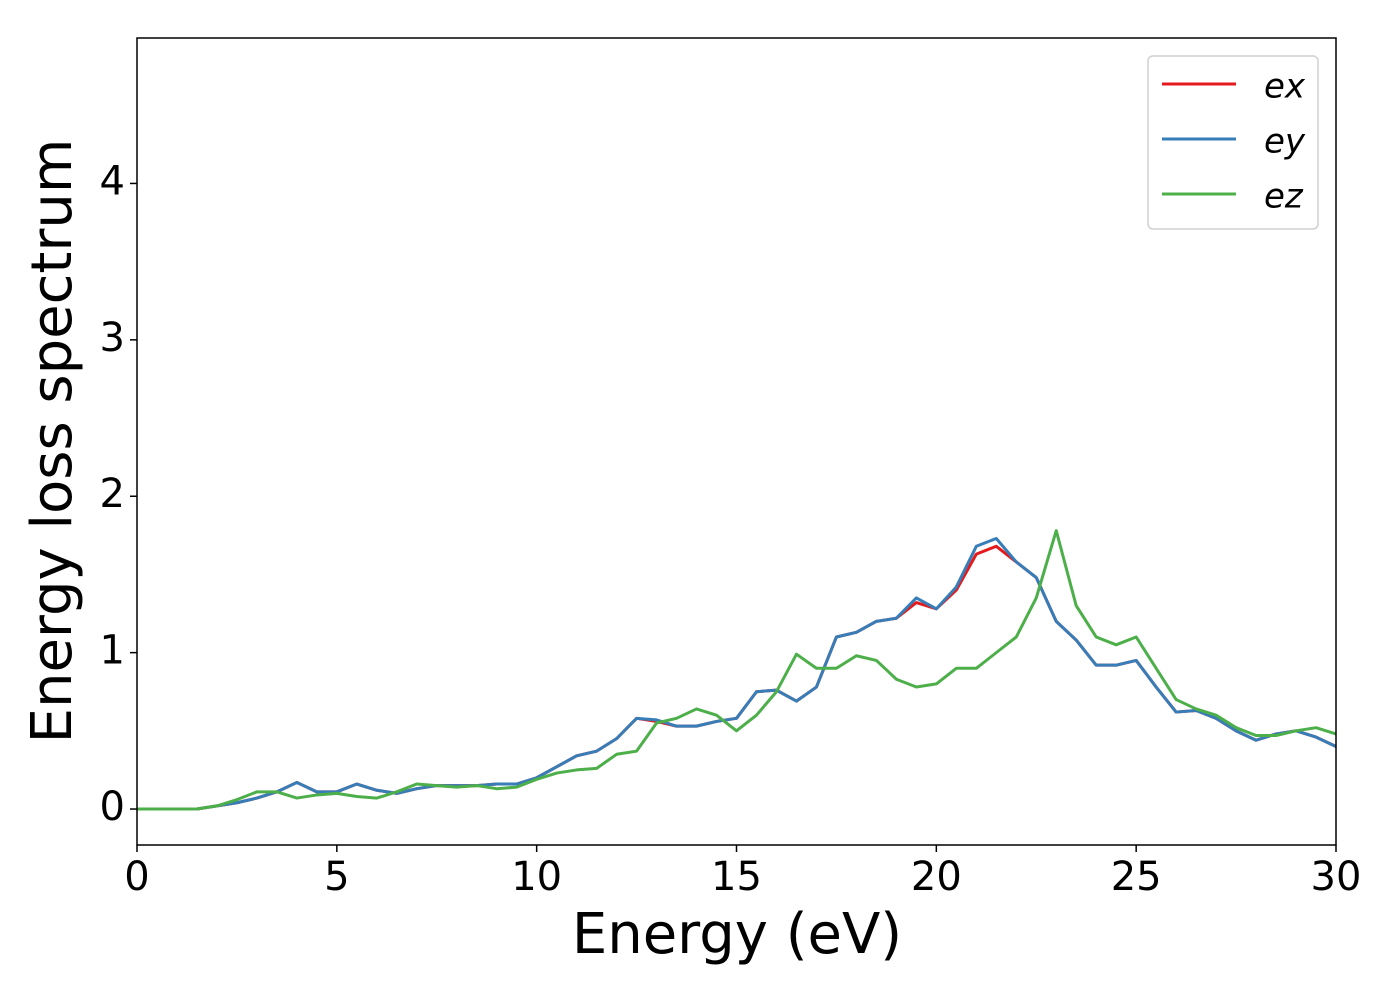 Image resolution: width=1400 pixels, height=1000 pixels. I want to click on x-tick-label: 25, so click(1136, 877).